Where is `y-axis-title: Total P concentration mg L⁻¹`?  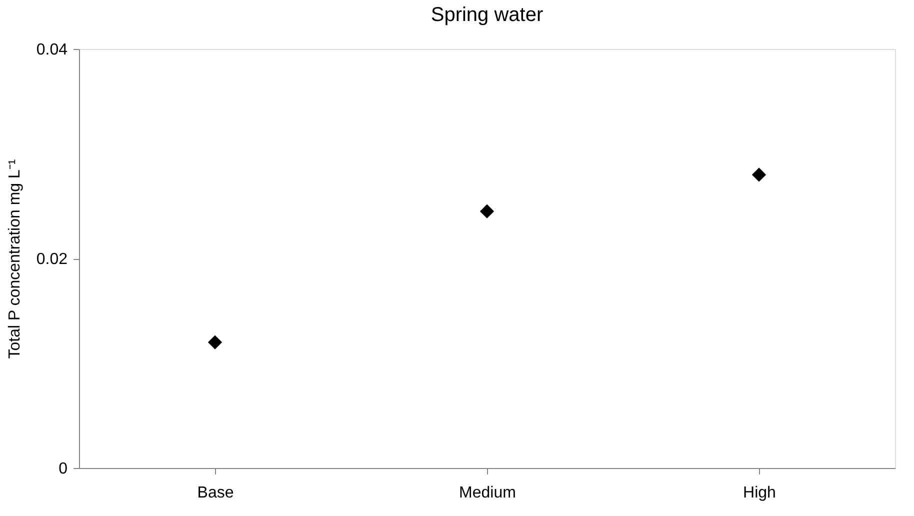 y-axis-title: Total P concentration mg L⁻¹ is located at coordinates (15, 259).